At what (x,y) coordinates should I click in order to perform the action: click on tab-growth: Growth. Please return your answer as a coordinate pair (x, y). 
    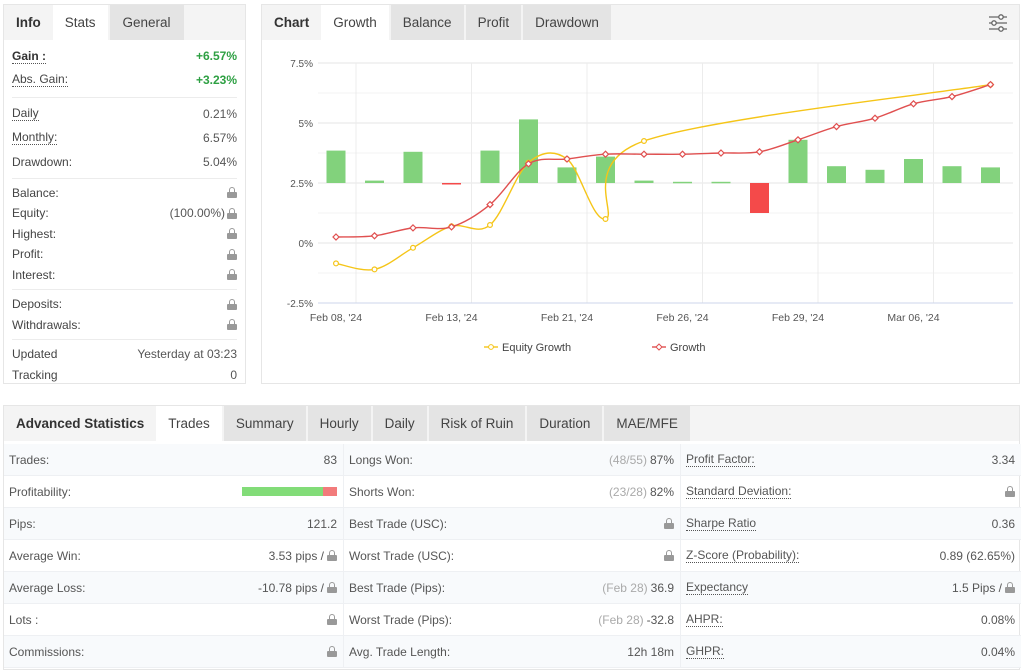
    Looking at the image, I should click on (355, 22).